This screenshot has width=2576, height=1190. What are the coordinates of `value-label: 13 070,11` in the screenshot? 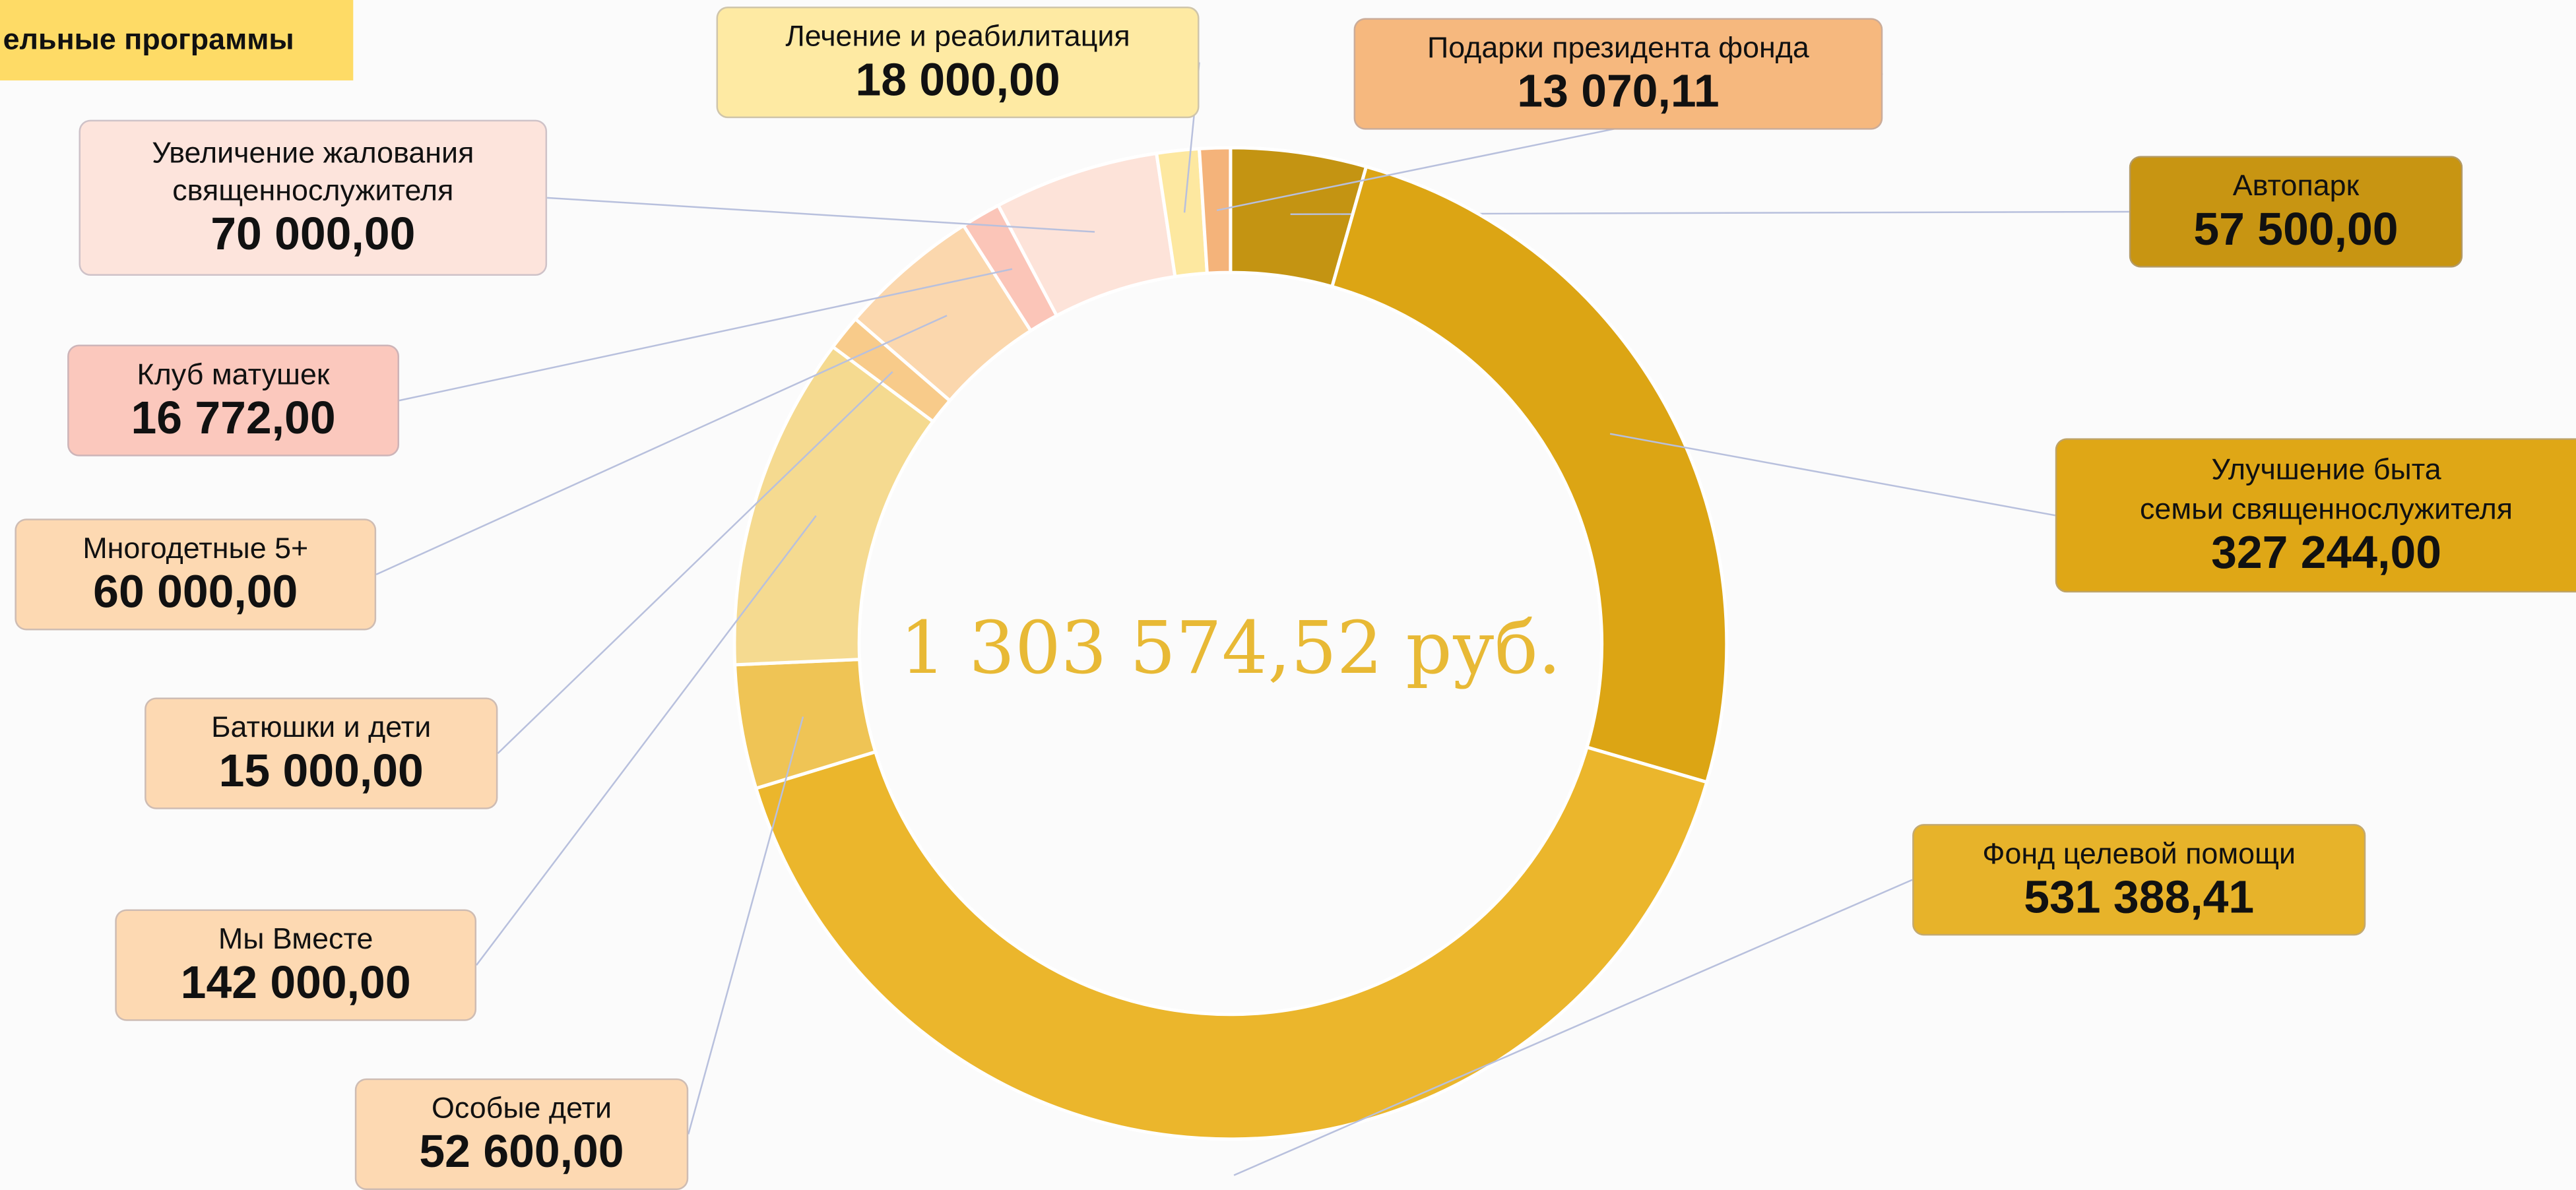 It's located at (1618, 91).